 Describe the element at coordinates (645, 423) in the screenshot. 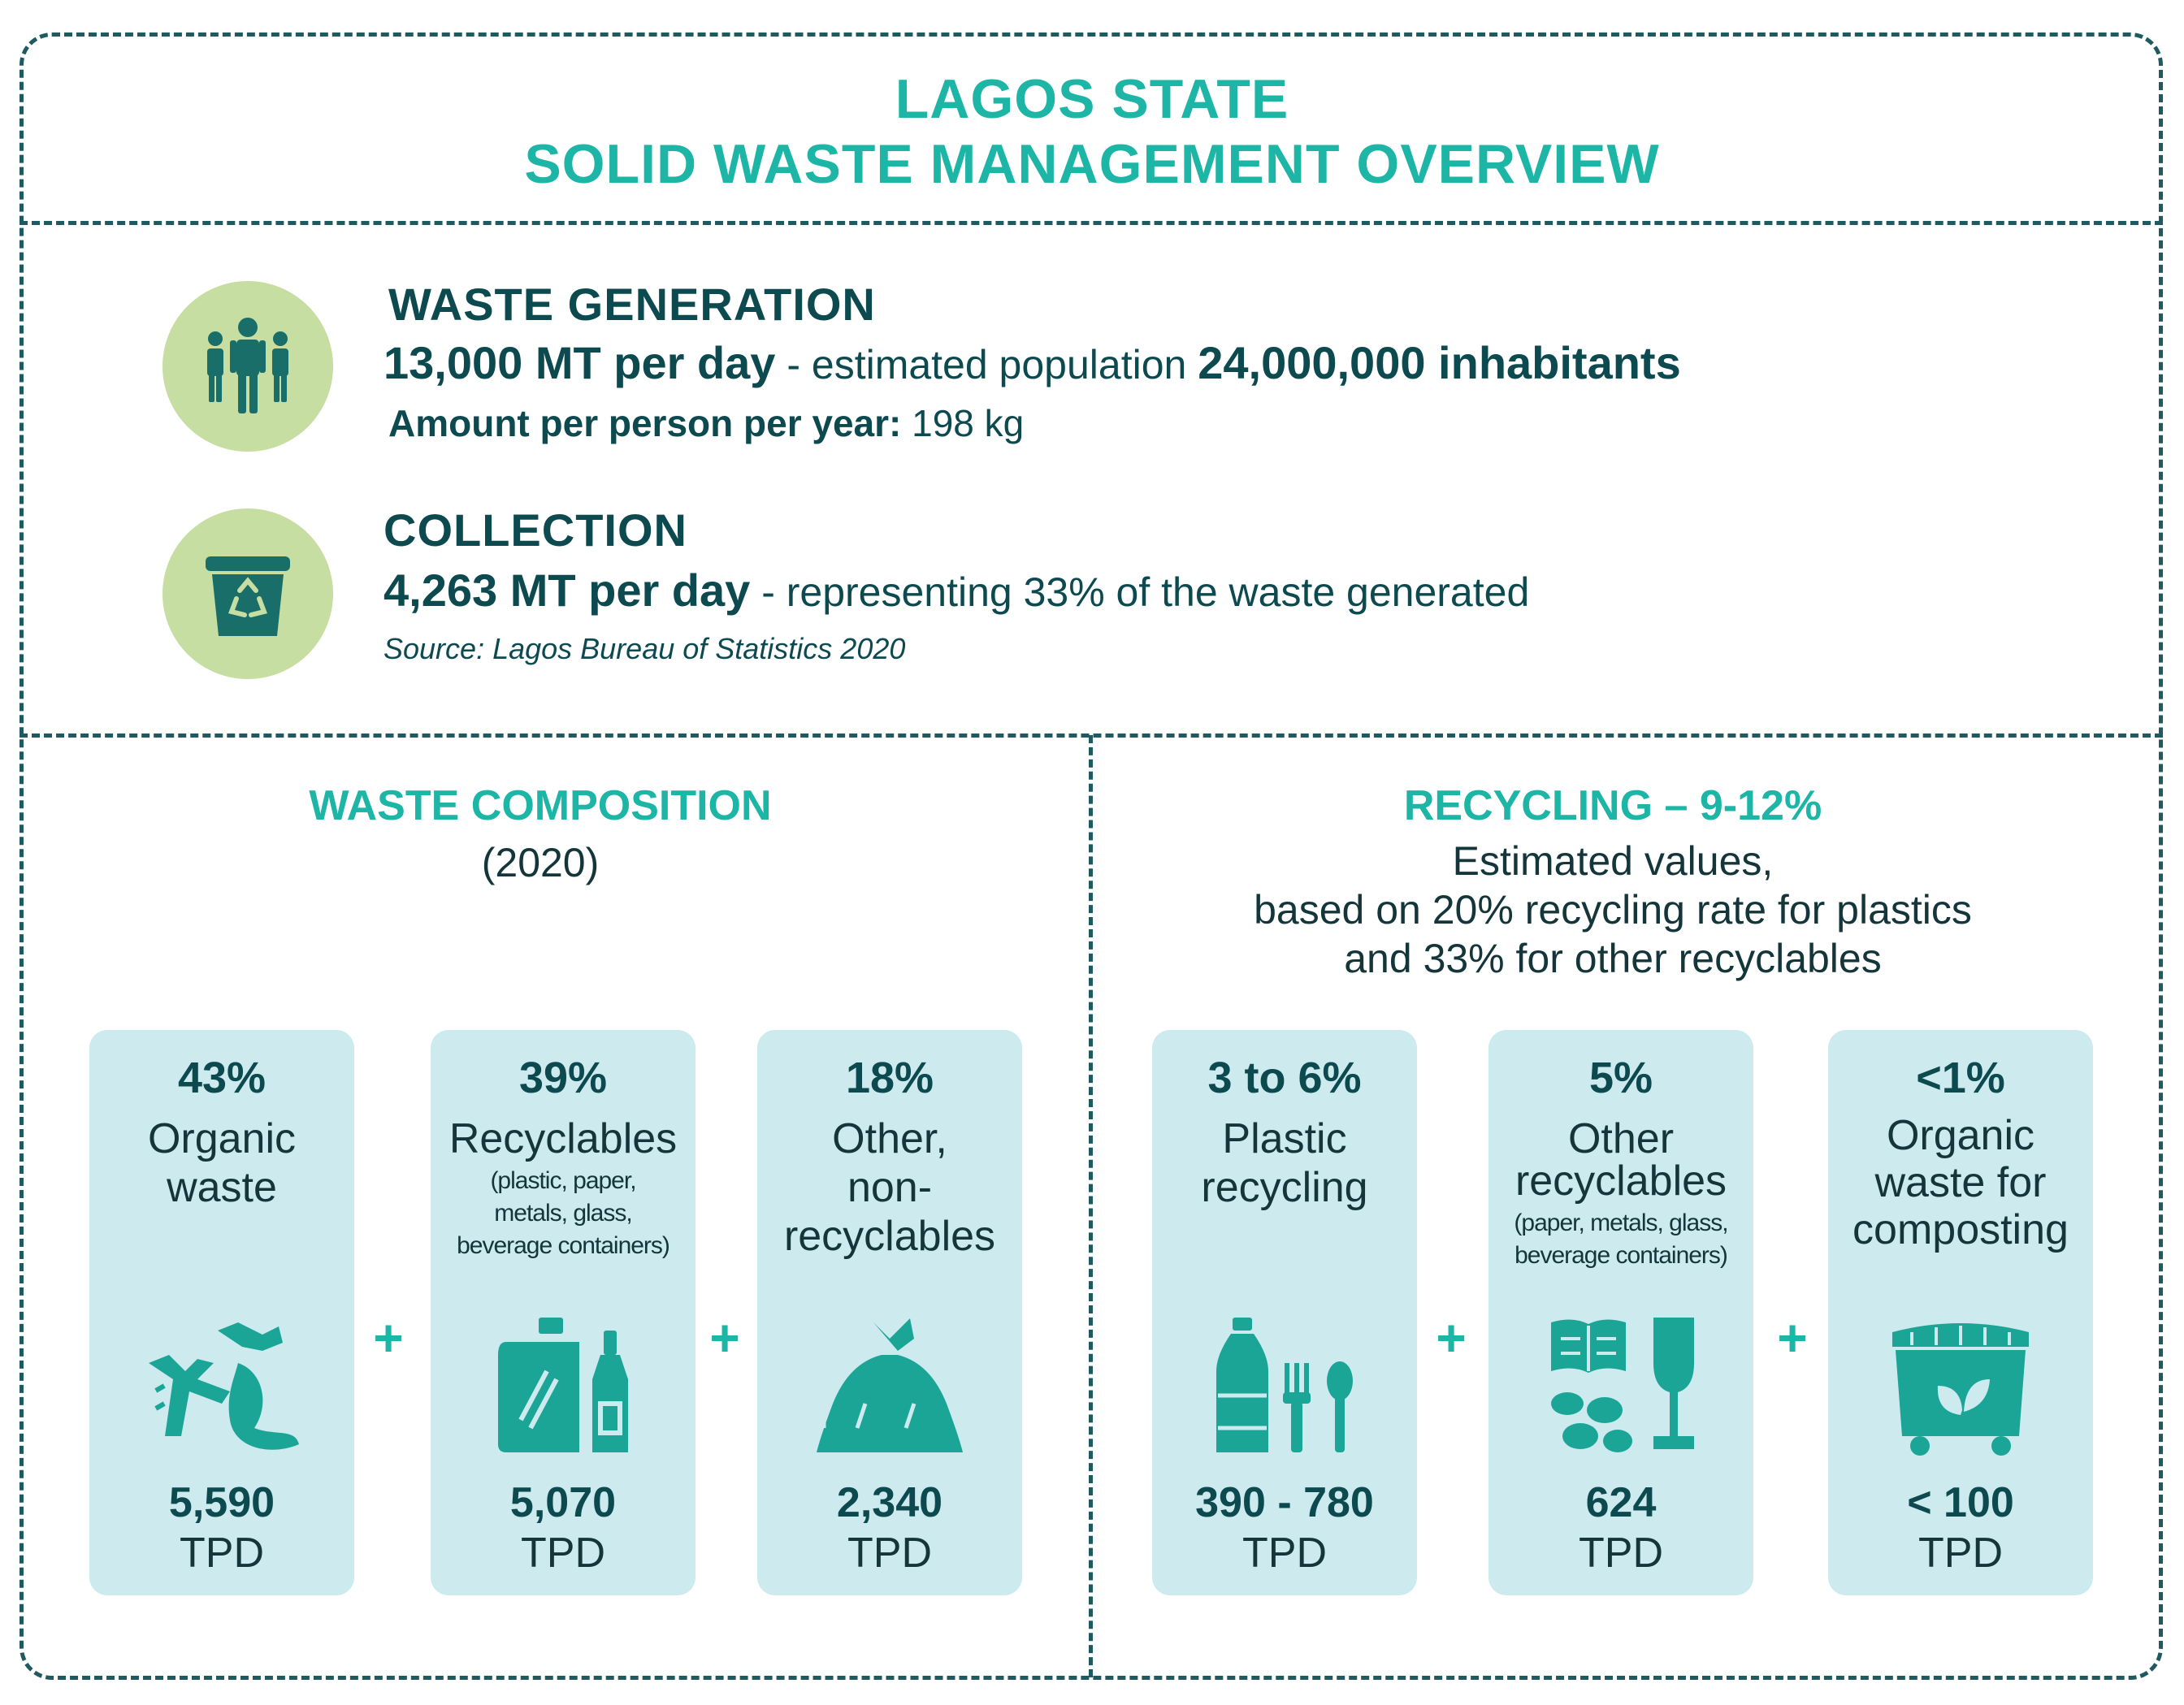

I see `per-person-label: Amount per person per year:` at that location.